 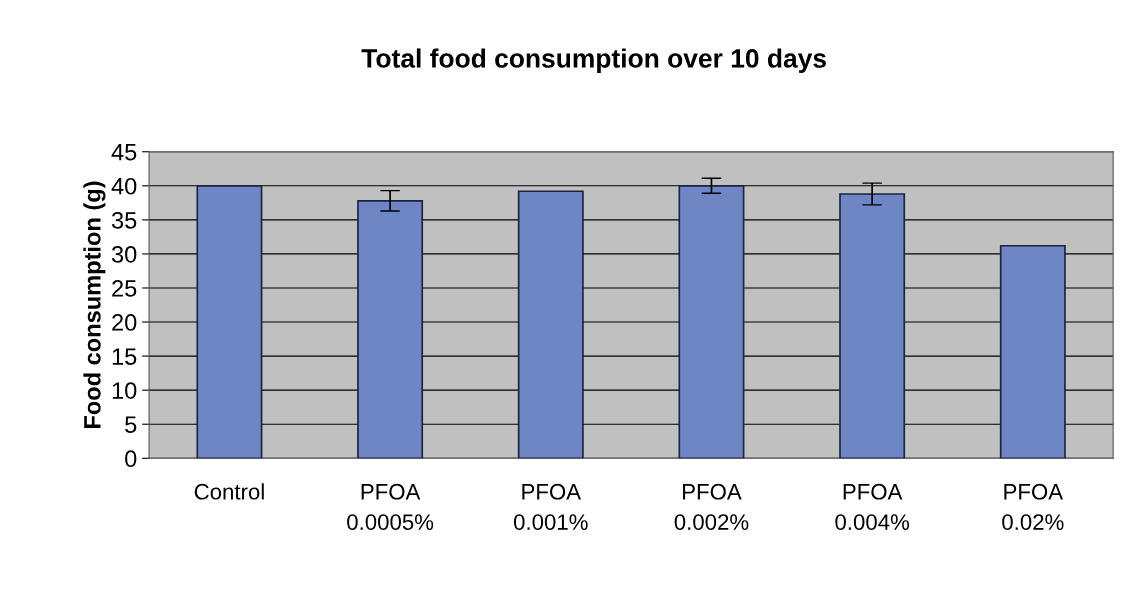 What do you see at coordinates (124, 390) in the screenshot?
I see `y-tick-label: 10` at bounding box center [124, 390].